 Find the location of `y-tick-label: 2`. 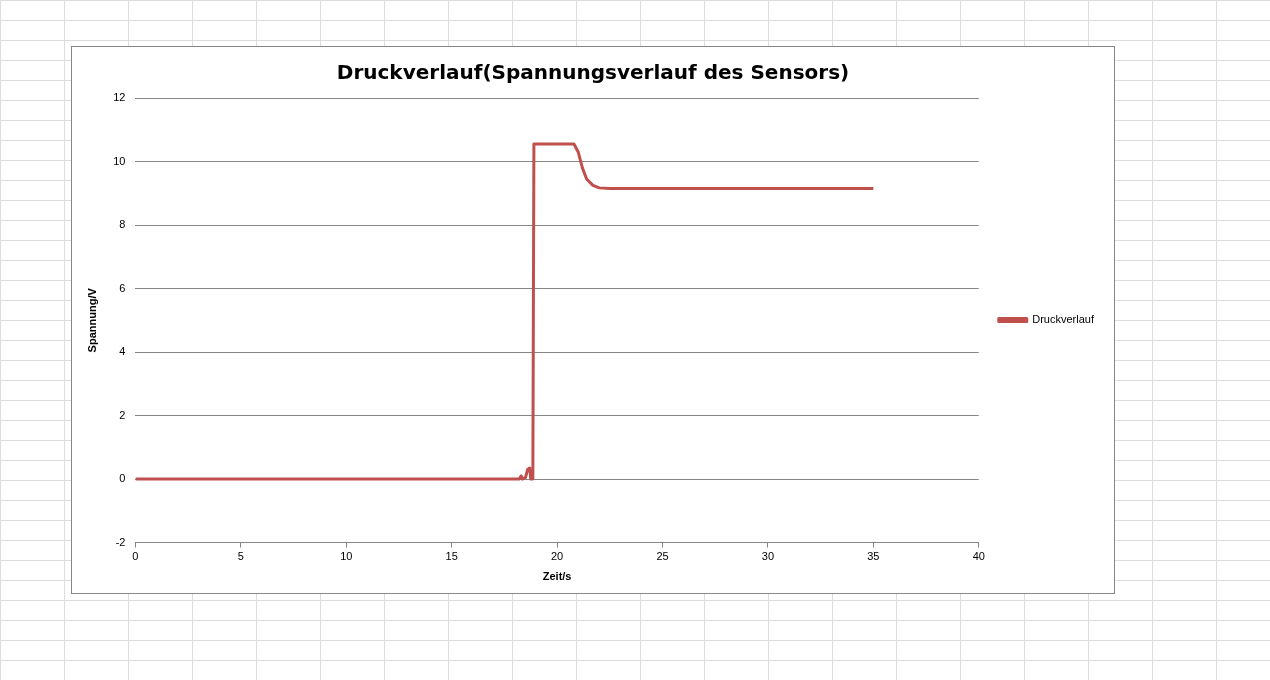

y-tick-label: 2 is located at coordinates (122, 414).